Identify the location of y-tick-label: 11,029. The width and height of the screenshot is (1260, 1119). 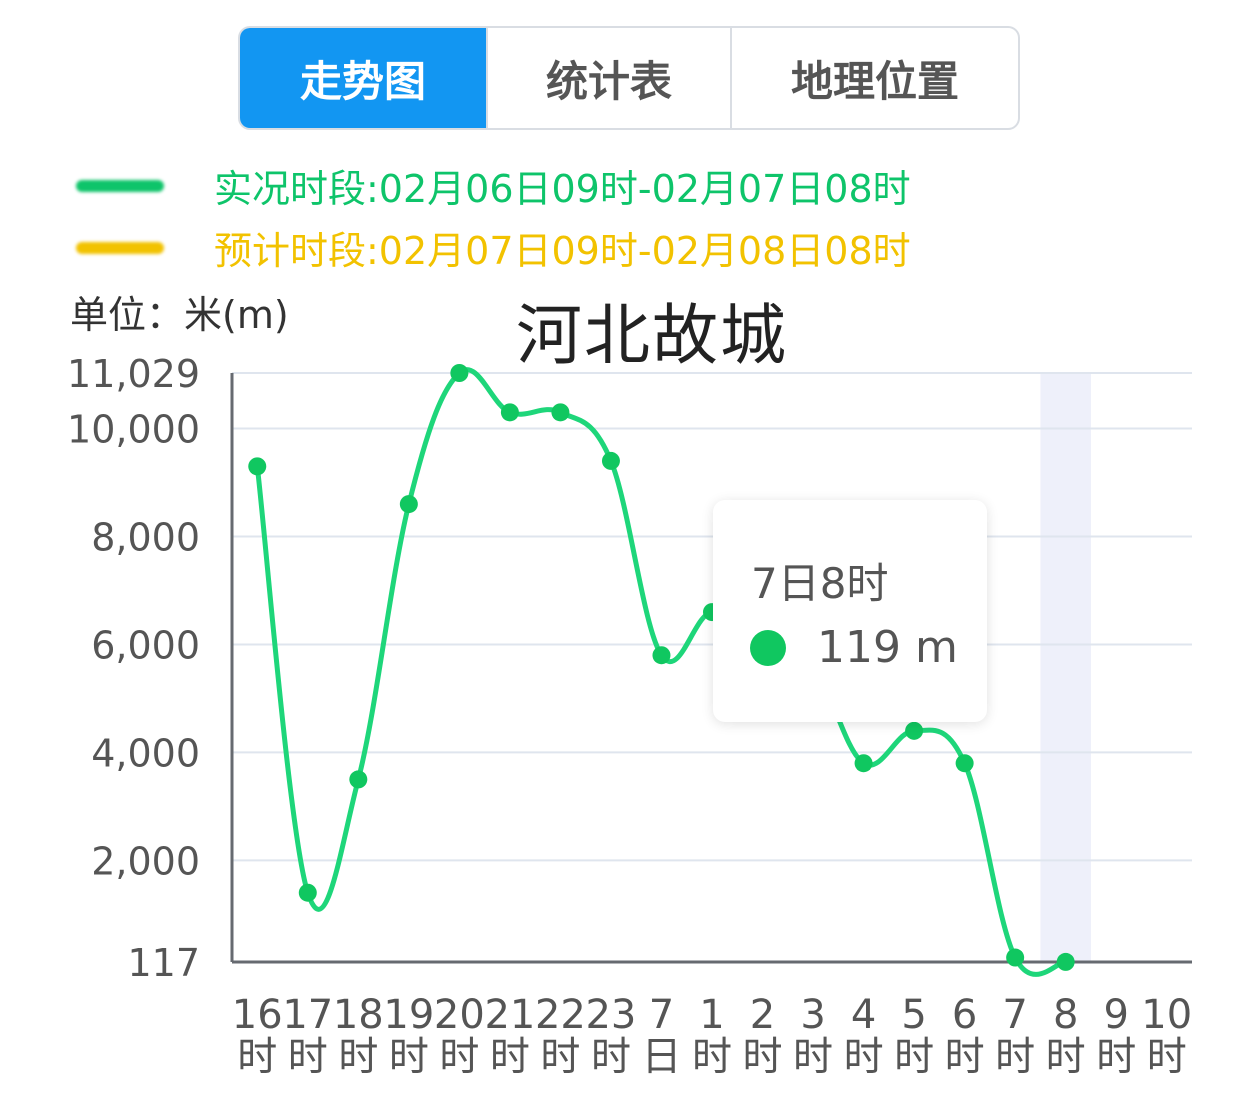
(133, 374).